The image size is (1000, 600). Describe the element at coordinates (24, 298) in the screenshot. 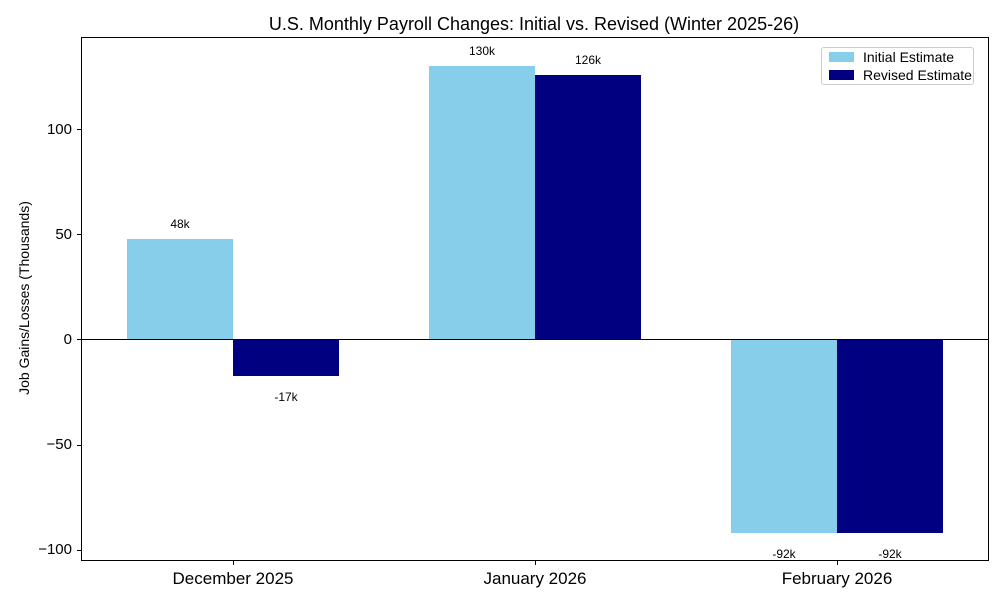

I see `y-axis-label: Job Gains/Losses (Thousands)` at that location.